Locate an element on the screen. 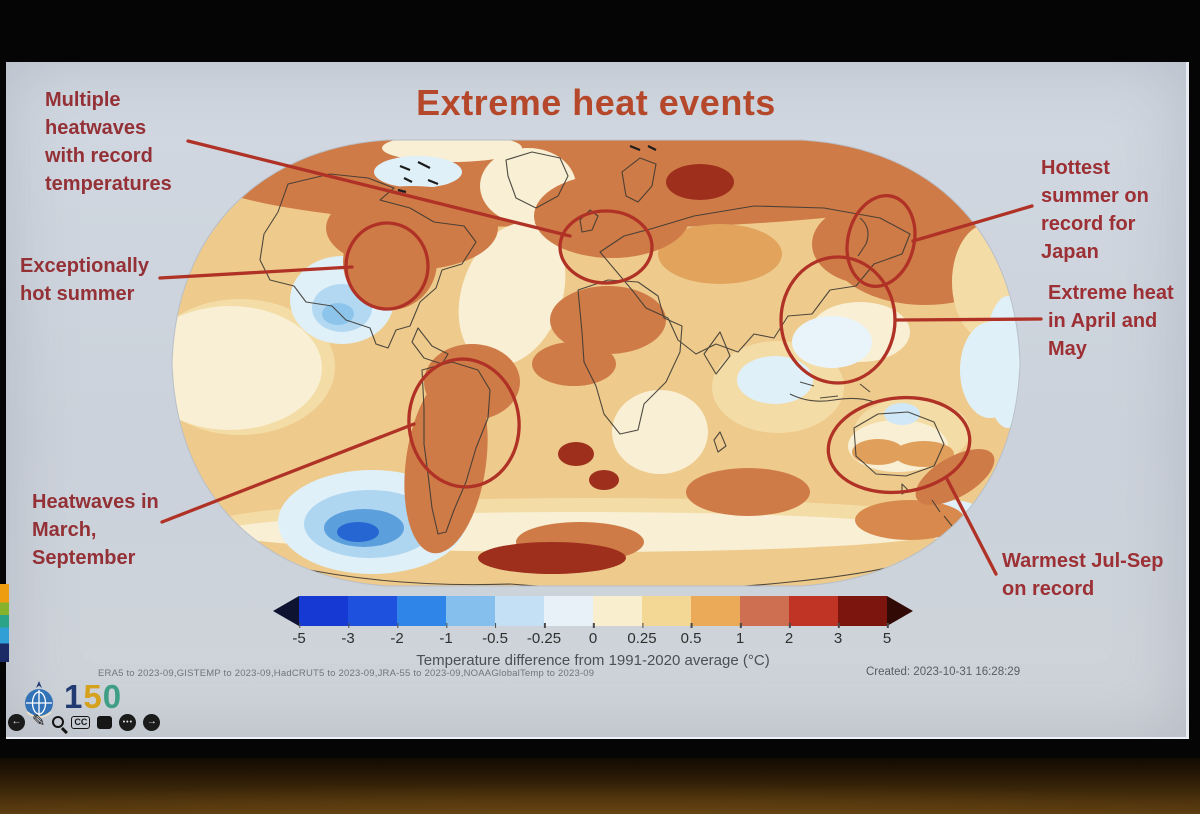 Image resolution: width=1200 pixels, height=814 pixels. wmo-logo is located at coordinates (39, 699).